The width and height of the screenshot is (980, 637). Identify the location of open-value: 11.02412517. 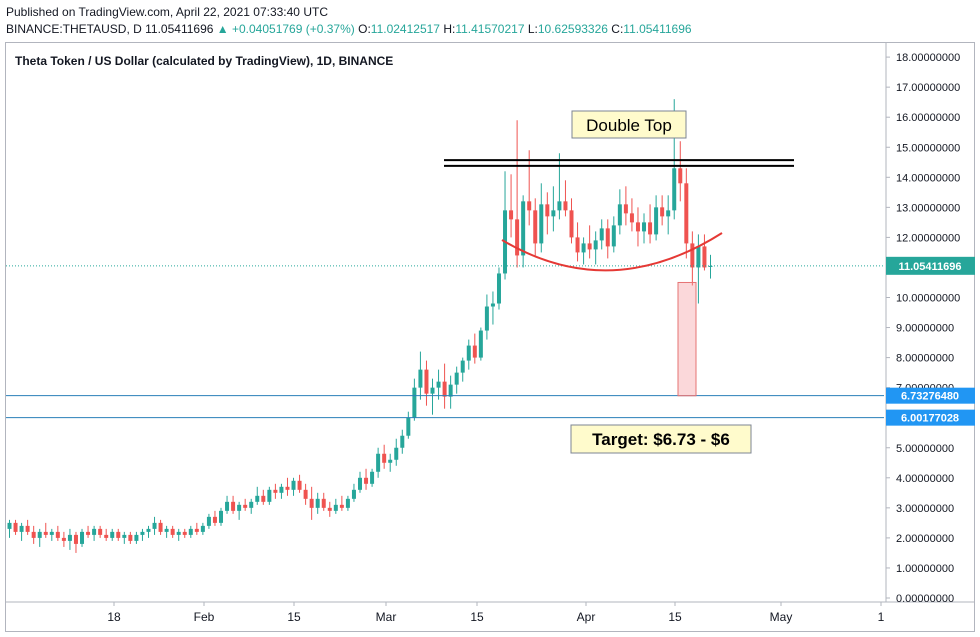
(405, 29).